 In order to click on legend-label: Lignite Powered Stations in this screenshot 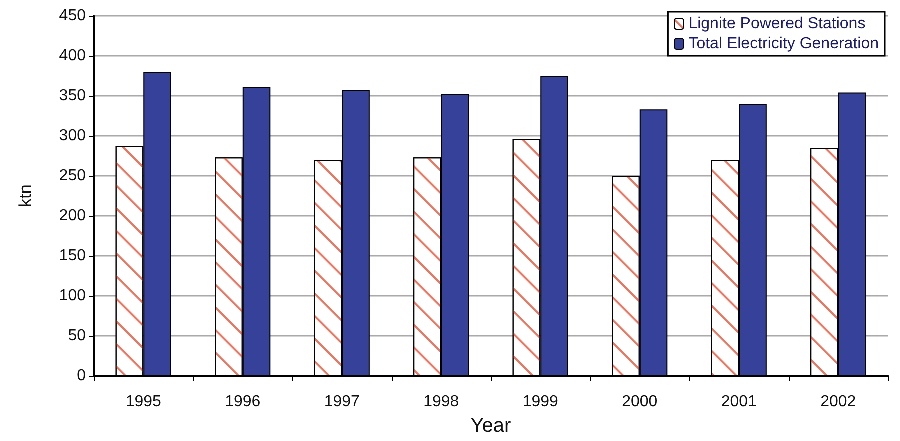, I will do `click(777, 24)`.